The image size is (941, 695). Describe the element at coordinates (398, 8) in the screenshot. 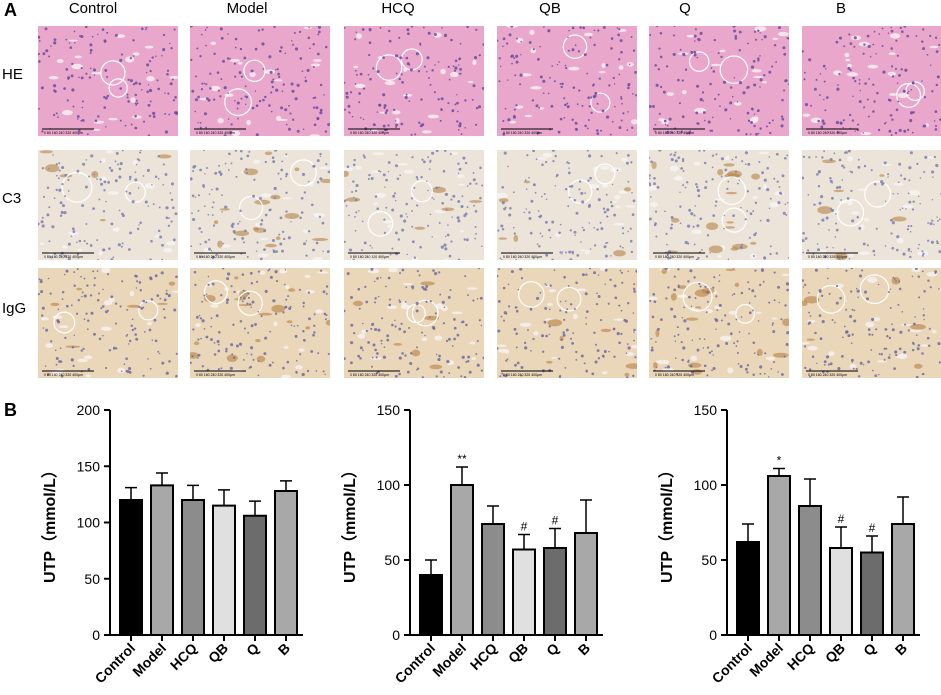

I see `column-label: HCQ` at that location.